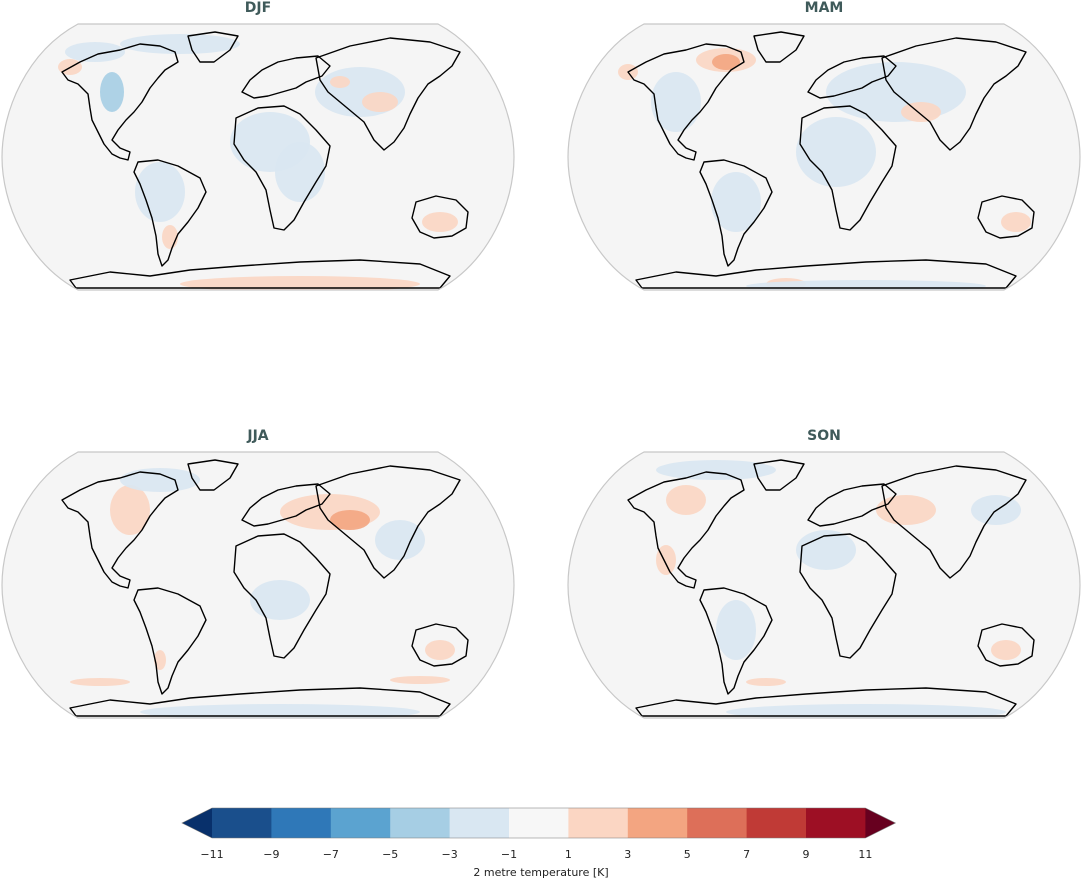  What do you see at coordinates (449, 854) in the screenshot?
I see `colorbar-tick-label: −3` at bounding box center [449, 854].